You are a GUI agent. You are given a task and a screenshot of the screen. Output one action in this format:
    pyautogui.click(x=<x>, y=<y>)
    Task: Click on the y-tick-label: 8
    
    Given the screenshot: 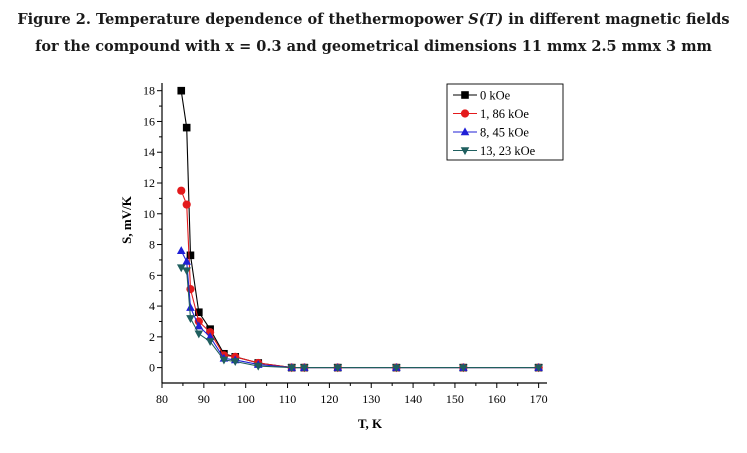 What is the action you would take?
    pyautogui.click(x=152, y=245)
    